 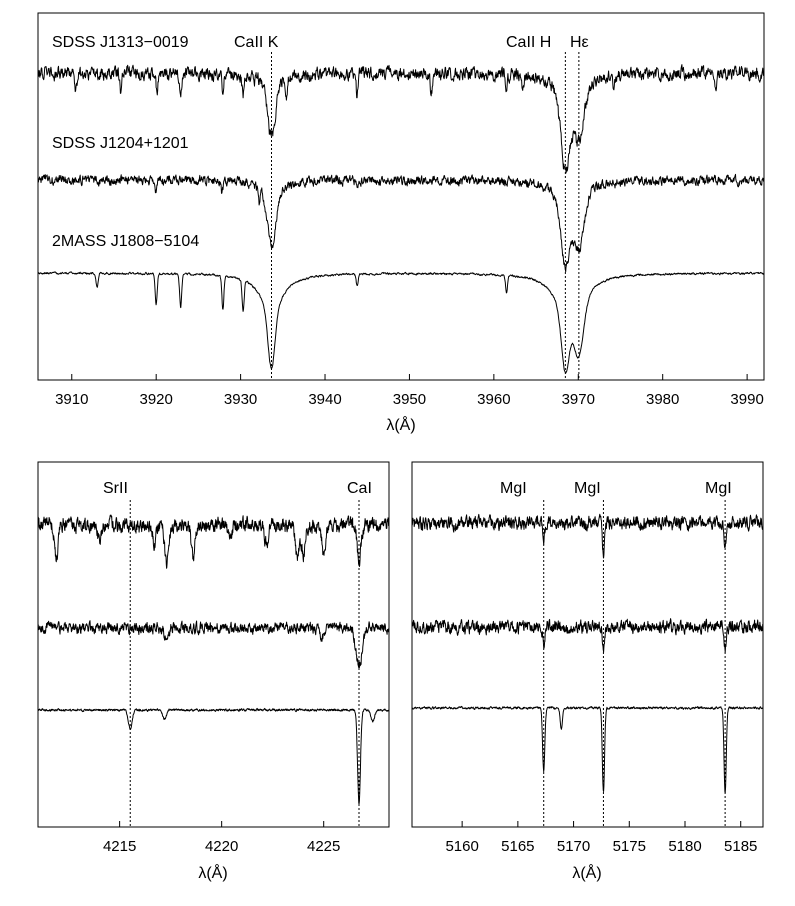 I want to click on strontium-calcium-xlabel: λ(Å), so click(x=212, y=872).